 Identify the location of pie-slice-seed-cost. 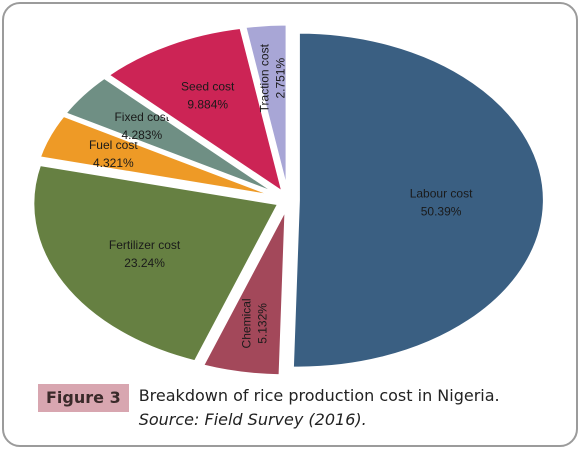
(195, 111).